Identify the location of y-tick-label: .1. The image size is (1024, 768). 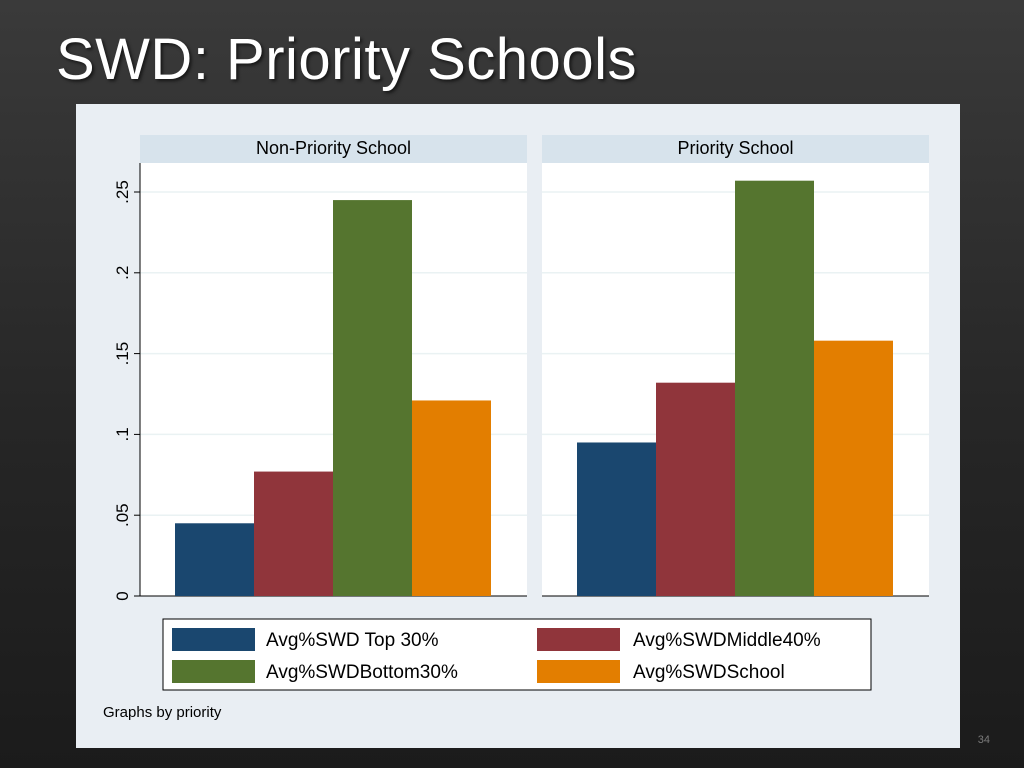
(122, 434).